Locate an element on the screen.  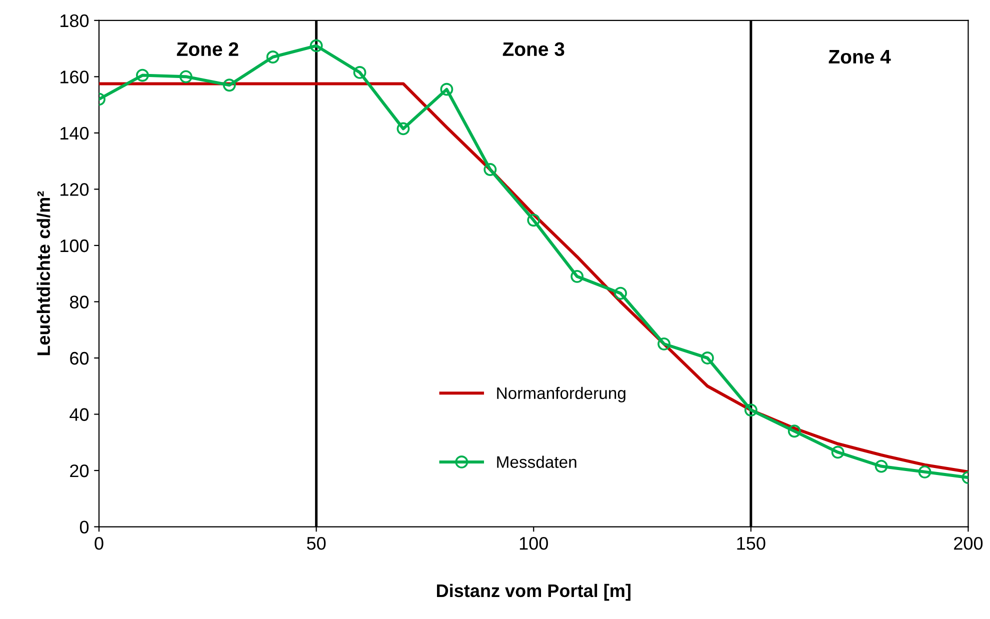
y-tick-label: 160 is located at coordinates (74, 77).